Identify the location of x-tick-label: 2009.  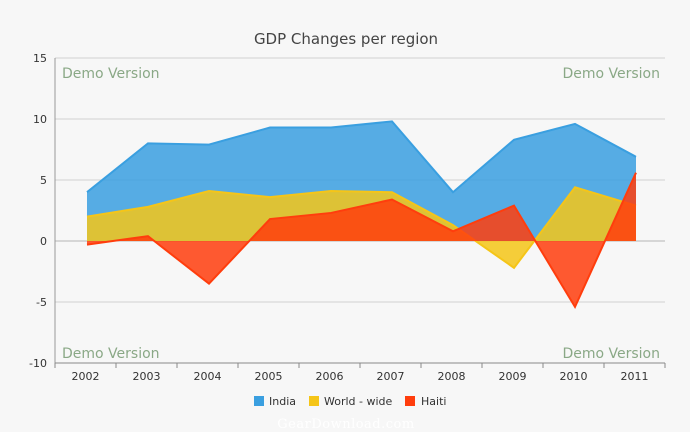
(513, 376).